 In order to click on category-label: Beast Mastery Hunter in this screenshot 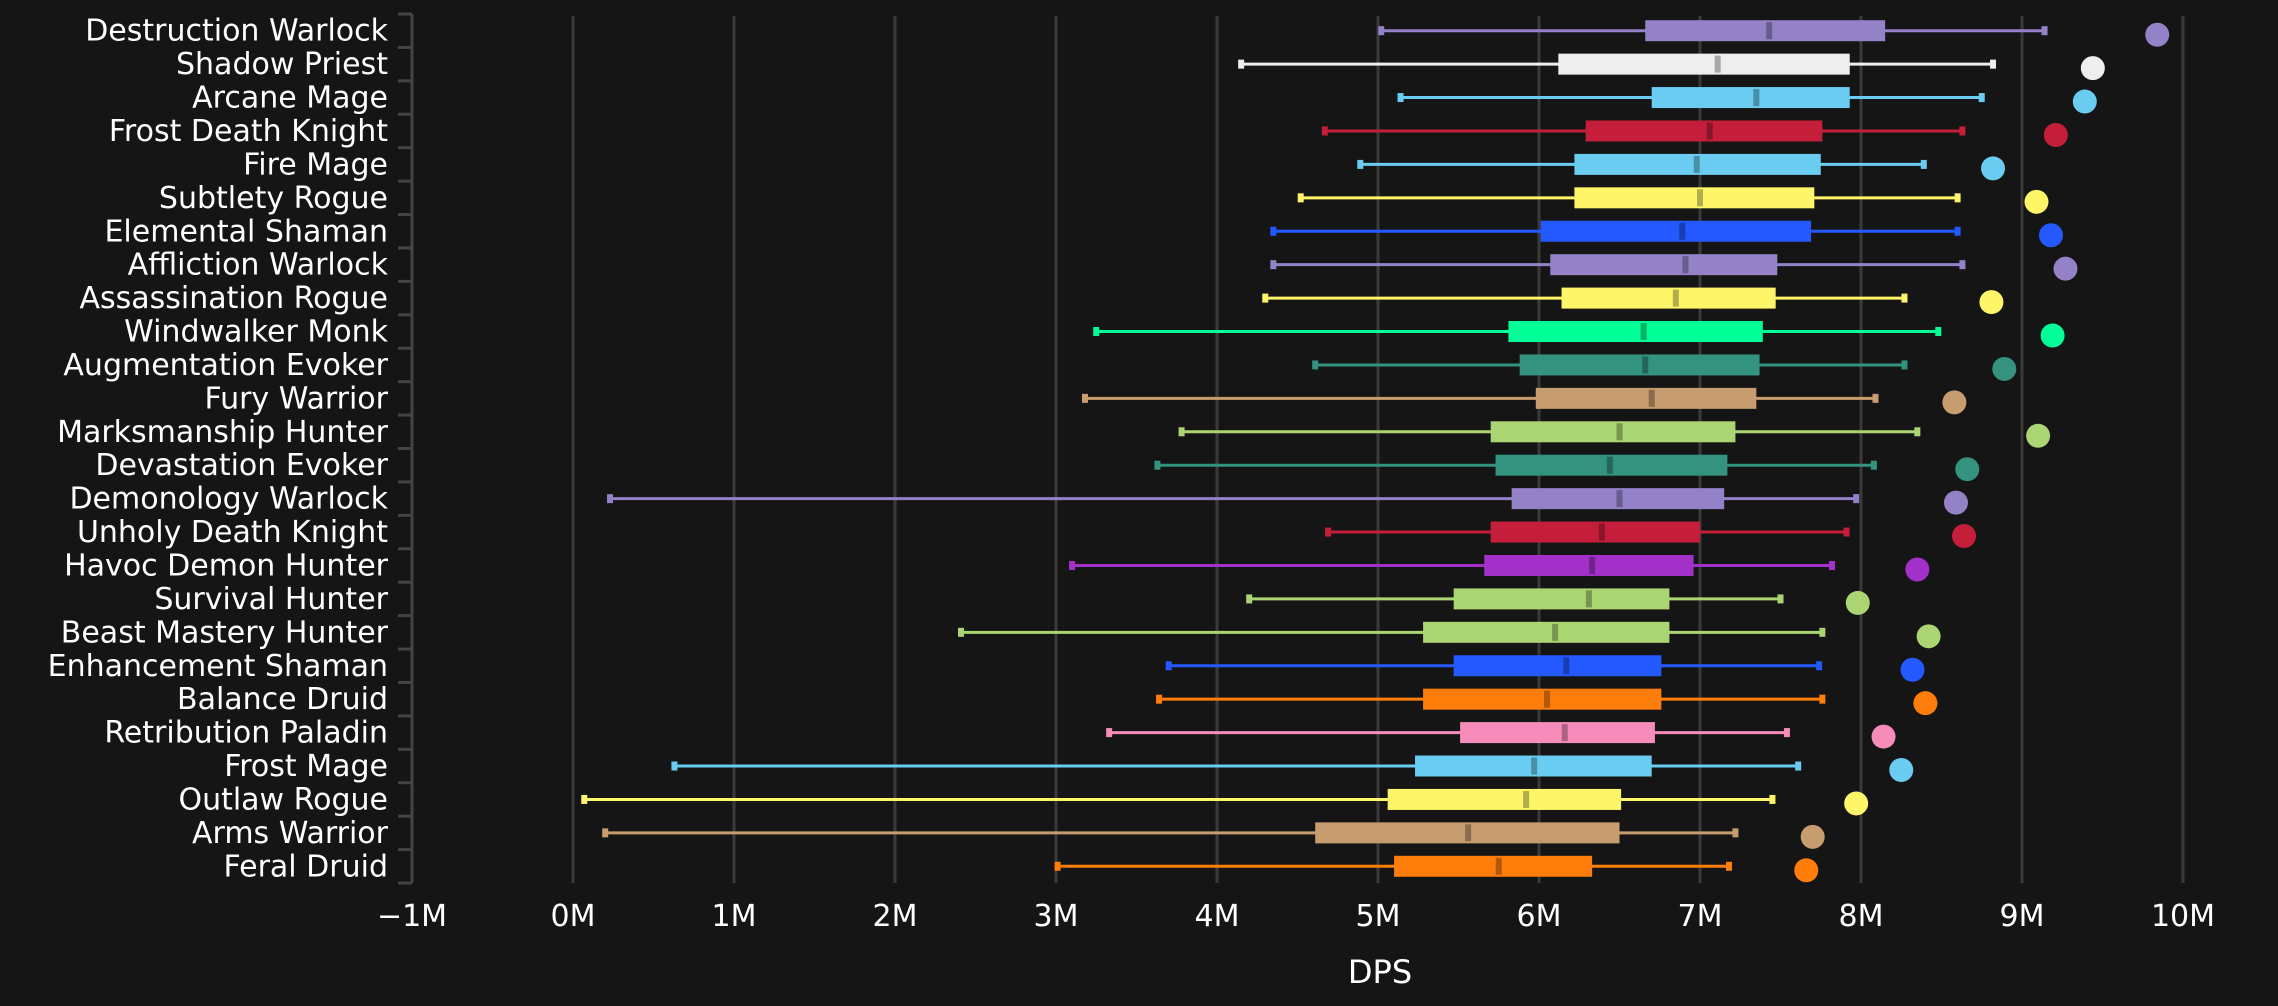, I will do `click(225, 632)`.